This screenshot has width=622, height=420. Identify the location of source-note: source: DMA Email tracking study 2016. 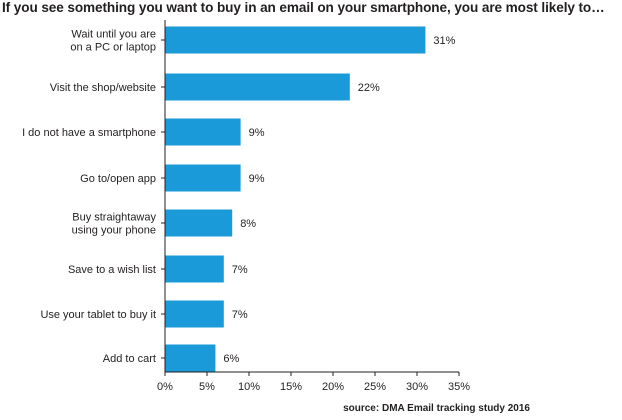
(436, 408).